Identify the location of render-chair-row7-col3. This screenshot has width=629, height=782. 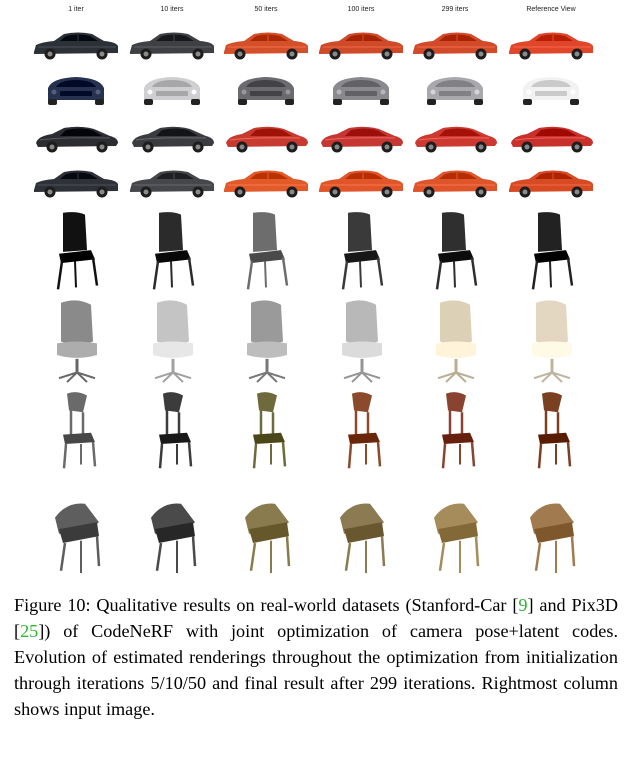
(266, 430).